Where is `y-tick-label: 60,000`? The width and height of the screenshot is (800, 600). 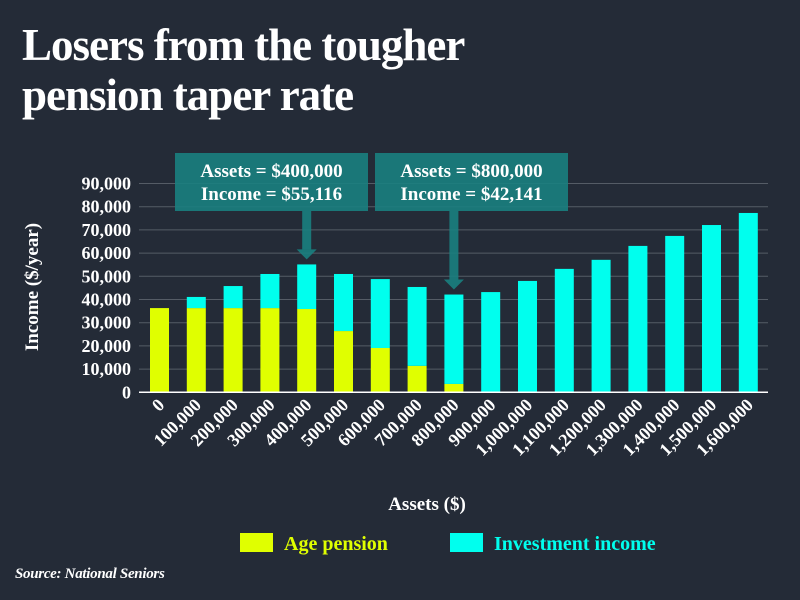
y-tick-label: 60,000 is located at coordinates (107, 253).